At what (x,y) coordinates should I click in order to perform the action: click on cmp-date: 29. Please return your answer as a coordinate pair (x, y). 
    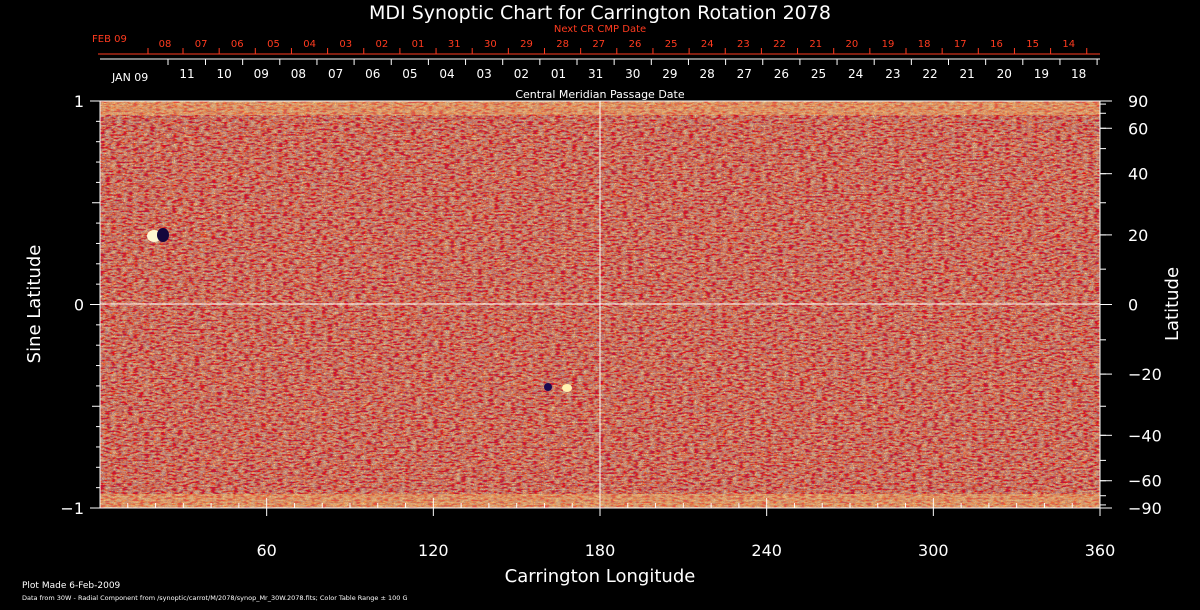
    Looking at the image, I should click on (669, 74).